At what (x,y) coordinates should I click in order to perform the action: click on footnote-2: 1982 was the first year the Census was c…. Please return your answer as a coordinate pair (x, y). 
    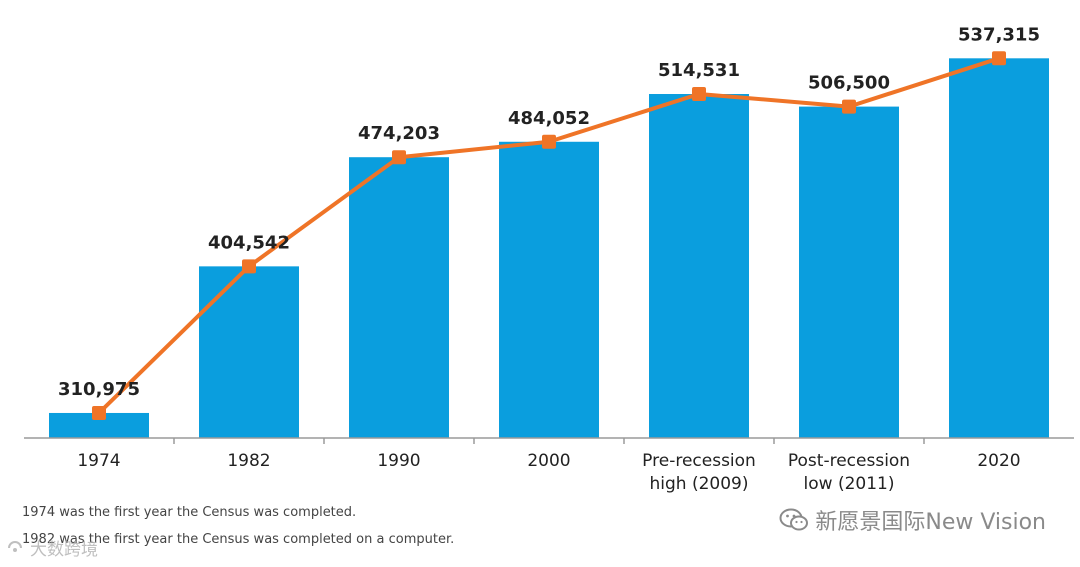
    Looking at the image, I should click on (238, 539).